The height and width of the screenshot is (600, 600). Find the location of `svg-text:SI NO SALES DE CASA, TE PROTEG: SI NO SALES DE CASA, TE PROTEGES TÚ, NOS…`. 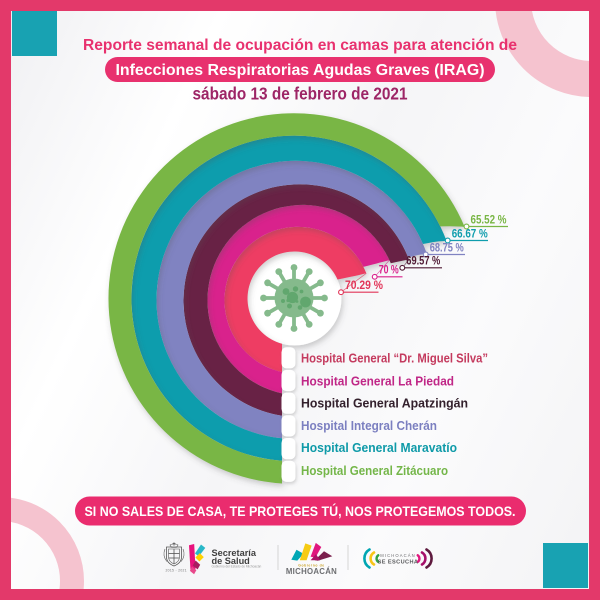

svg-text:SI NO SALES DE CASA, TE PROTEG: SI NO SALES DE CASA, TE PROTEGES TÚ, NOS… is located at coordinates (300, 510).